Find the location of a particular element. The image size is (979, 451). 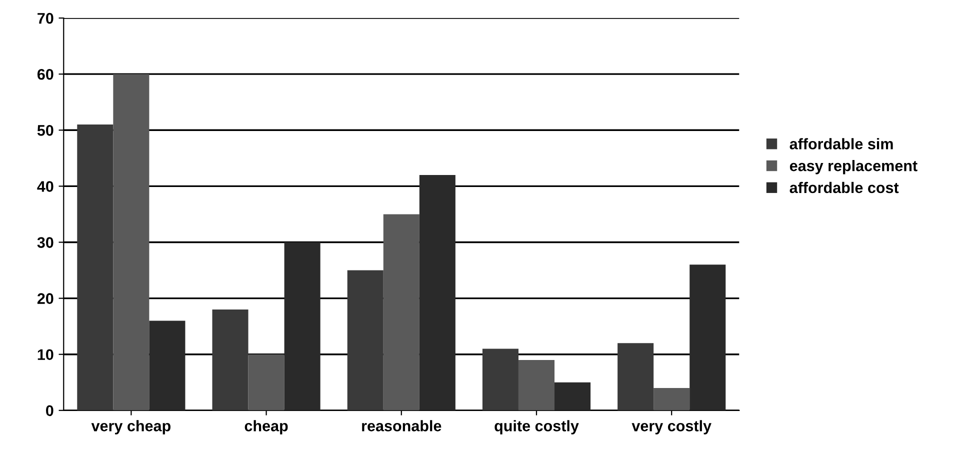

x-tick-label: quite costly is located at coordinates (536, 427).